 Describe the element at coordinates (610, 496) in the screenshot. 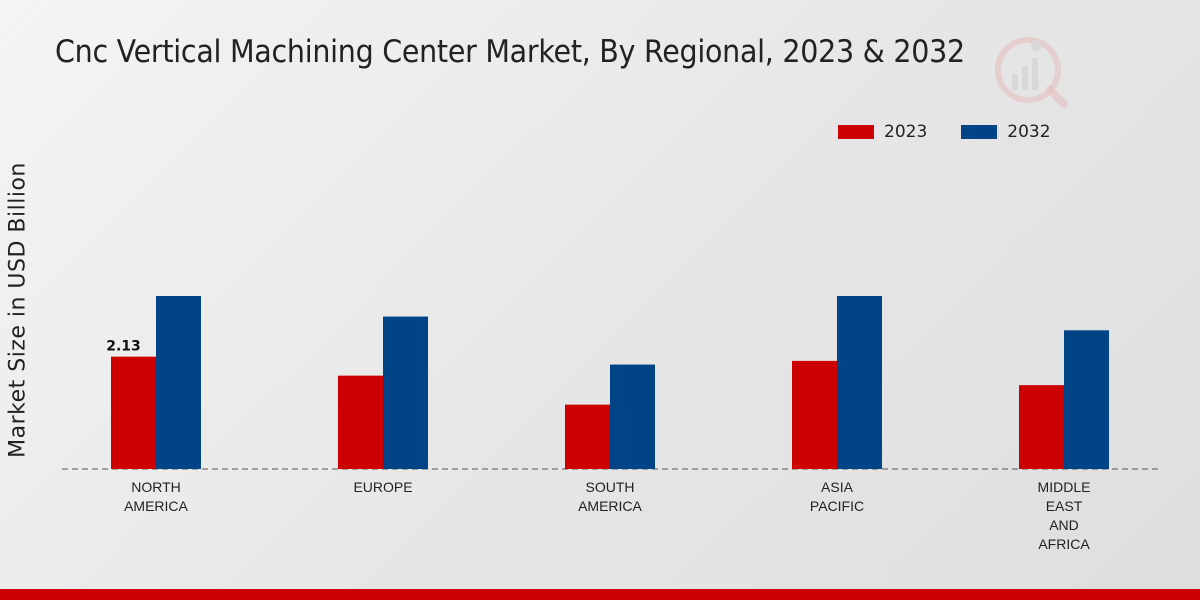

I see `x-tick-label-2: SOUTH AMERICA` at that location.